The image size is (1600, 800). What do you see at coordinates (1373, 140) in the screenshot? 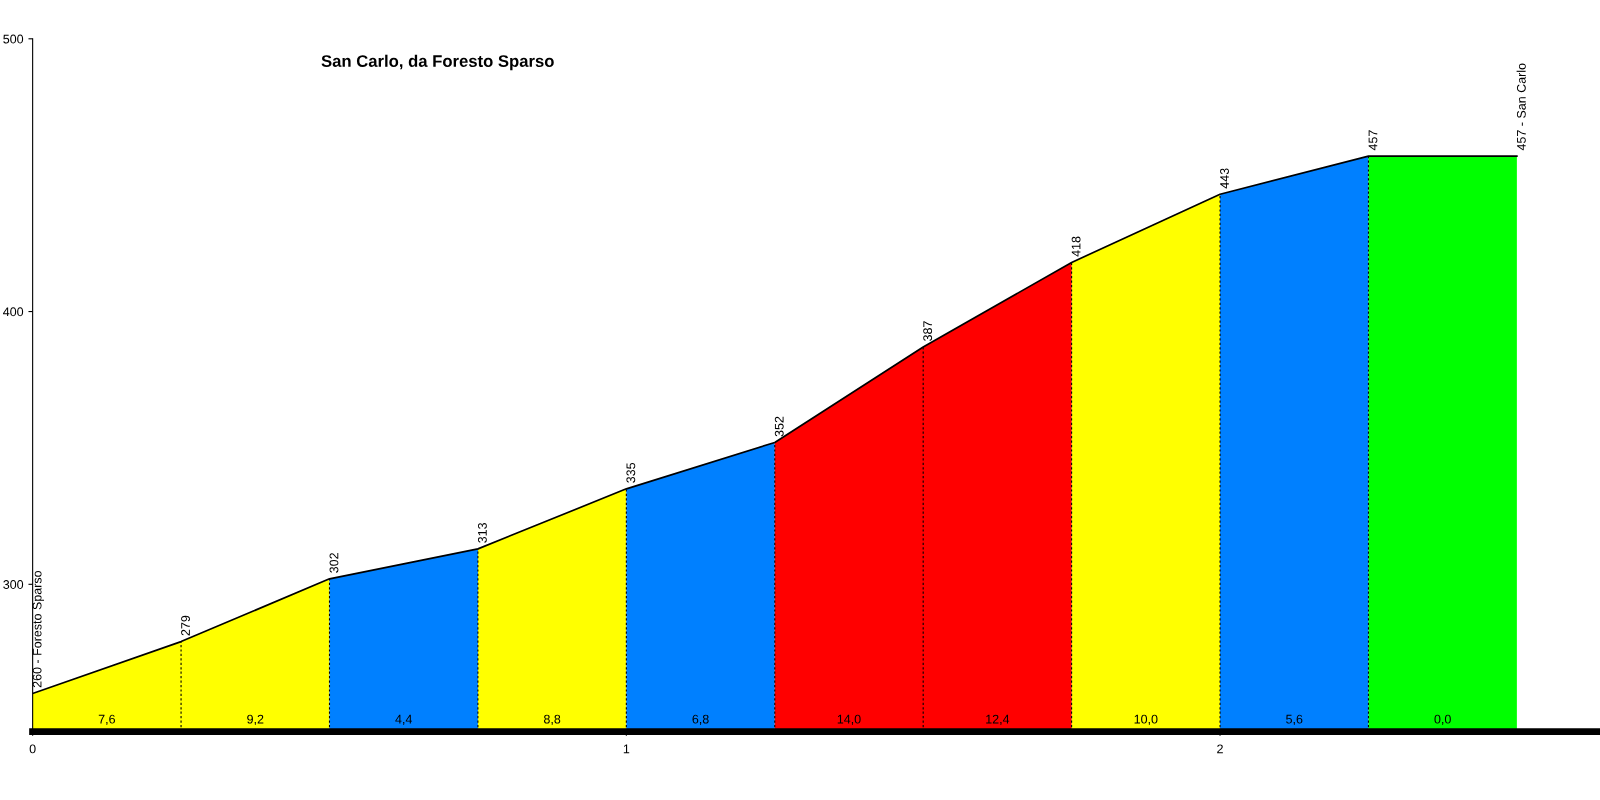
I see `data-label: 457` at bounding box center [1373, 140].